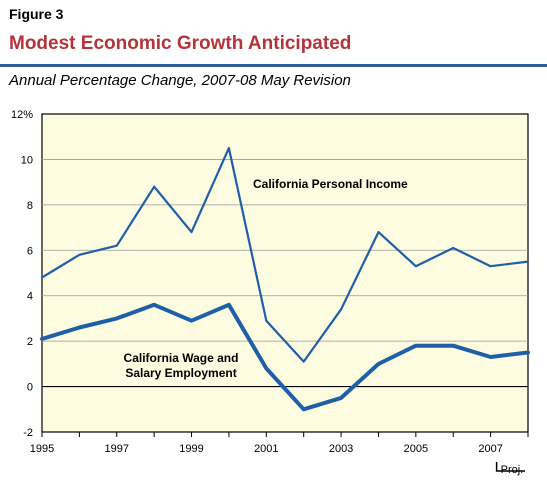  Describe the element at coordinates (30, 388) in the screenshot. I see `y-tick-label: 0` at that location.